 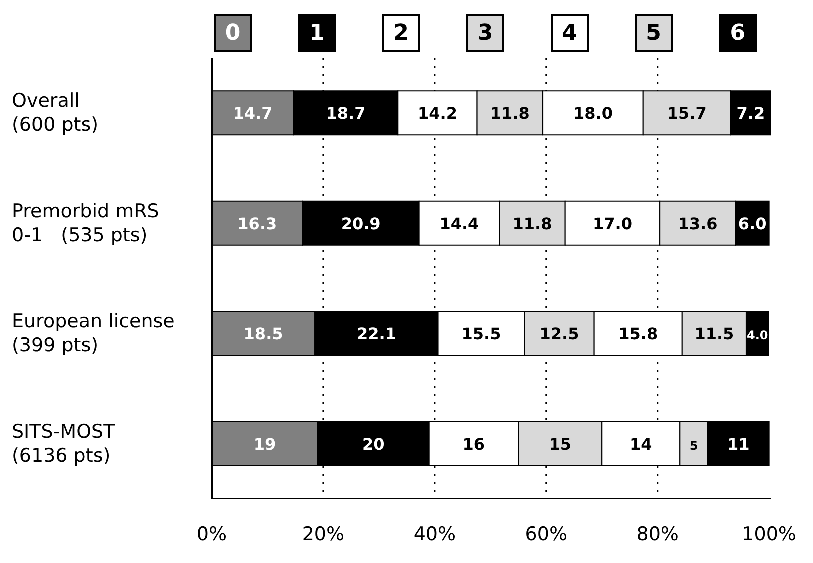 I want to click on data-label: 20.9, so click(x=361, y=224).